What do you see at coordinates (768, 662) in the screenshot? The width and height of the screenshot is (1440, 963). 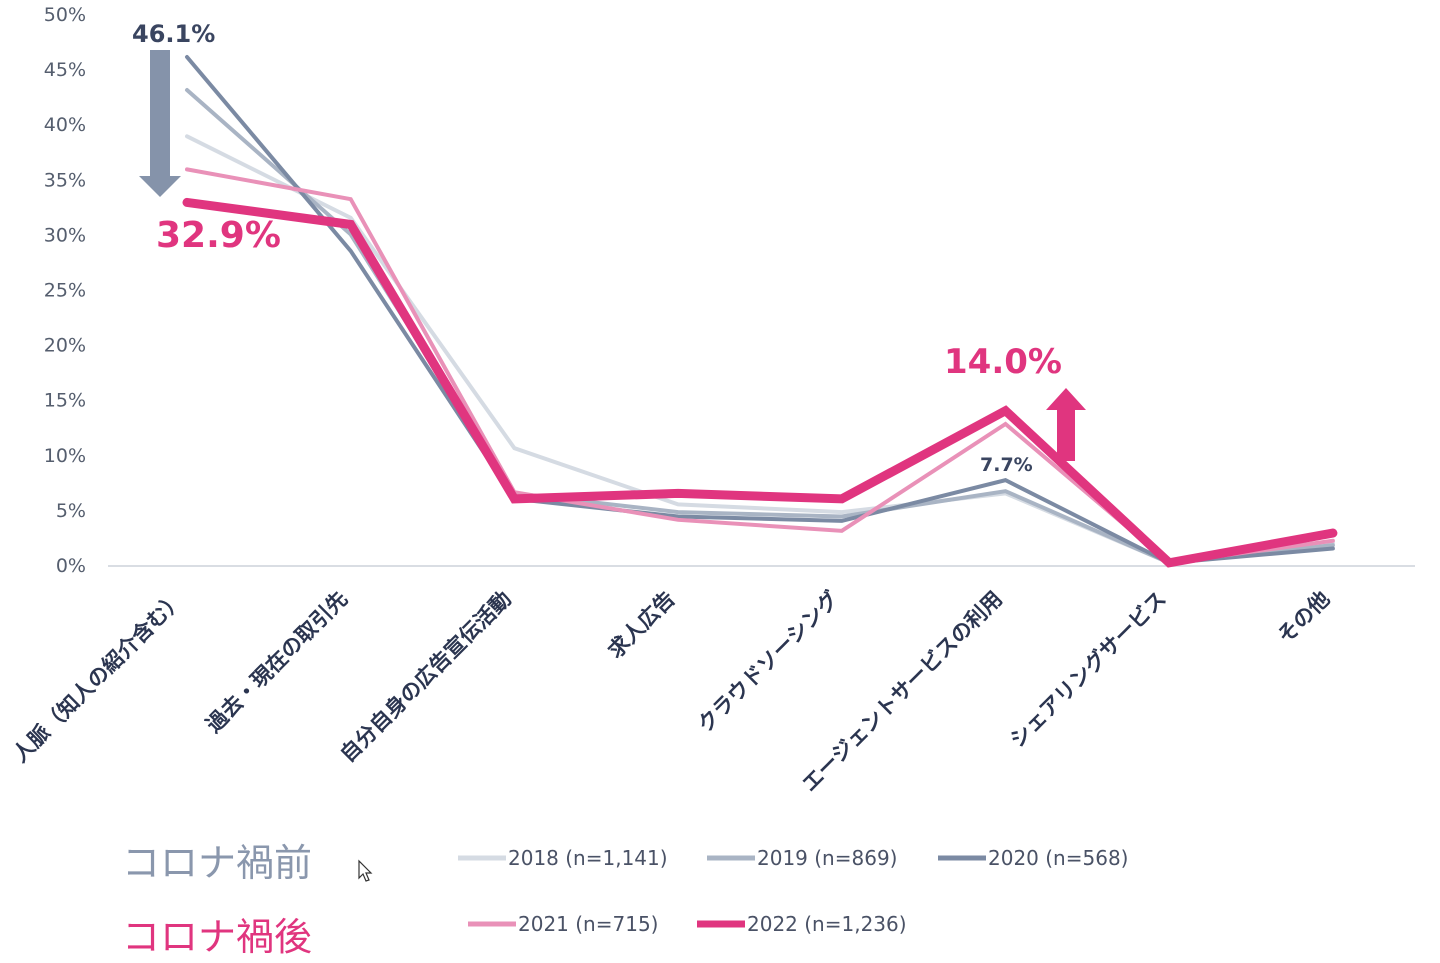 I see `x-category-label: クラウドソーシング` at bounding box center [768, 662].